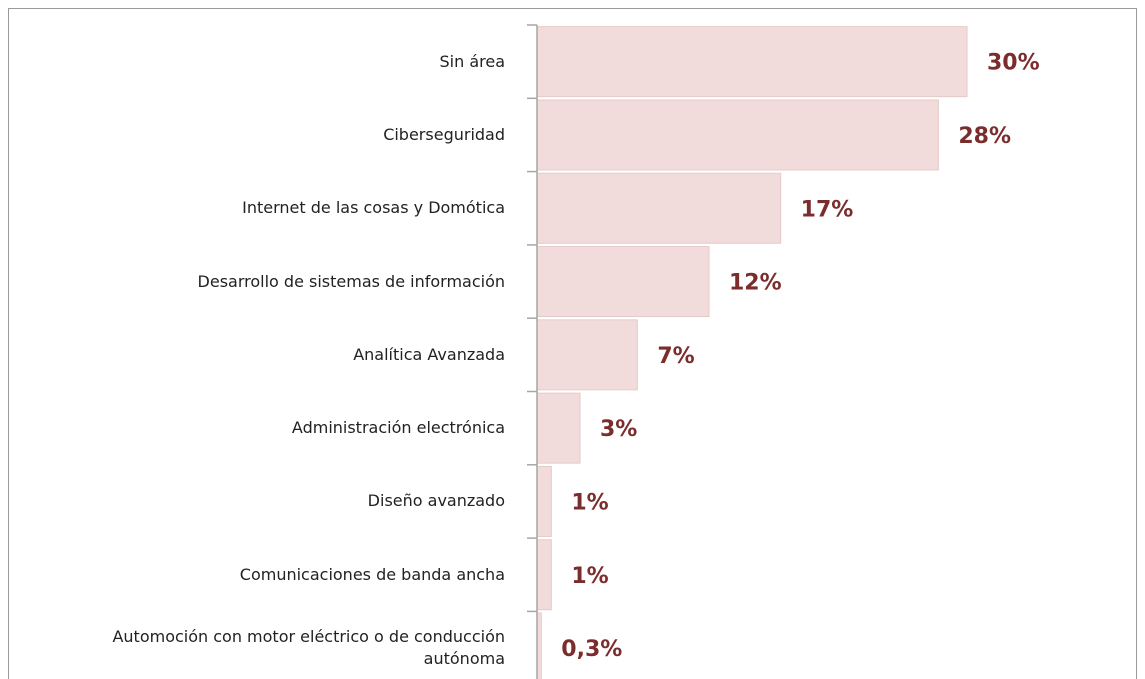 This screenshot has height=679, width=1145. Describe the element at coordinates (373, 208) in the screenshot. I see `category-label: Internet de las cosas y Domótica` at that location.